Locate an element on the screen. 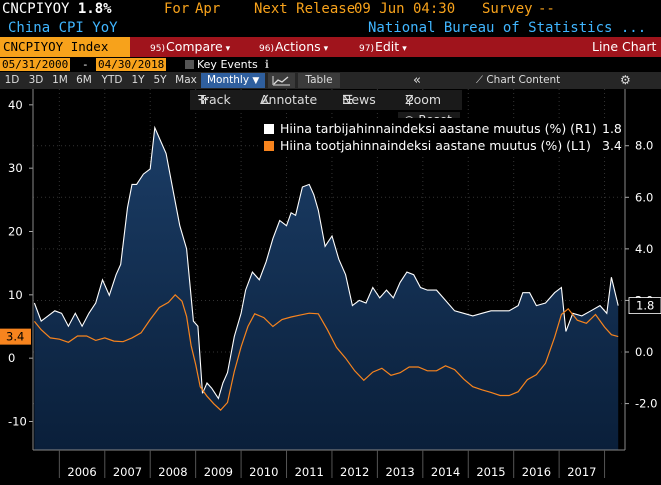 The image size is (661, 485). actions-button: 96)Actions ▾ is located at coordinates (293, 47).